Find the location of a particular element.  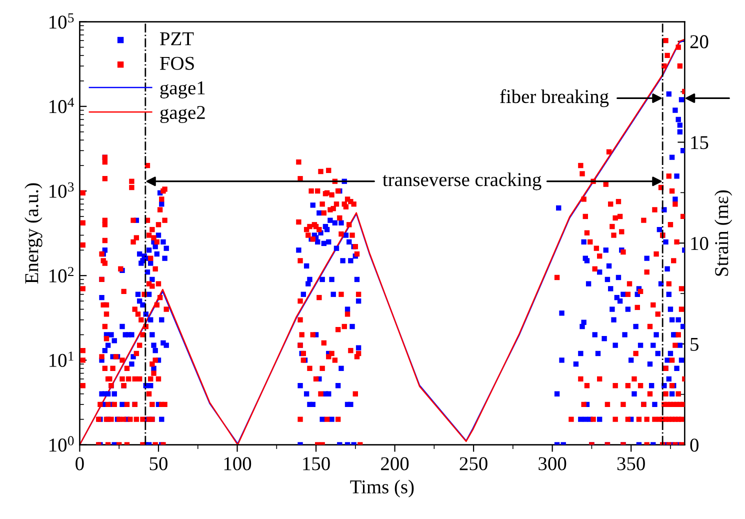

y2-tick-label: 20 is located at coordinates (699, 41).